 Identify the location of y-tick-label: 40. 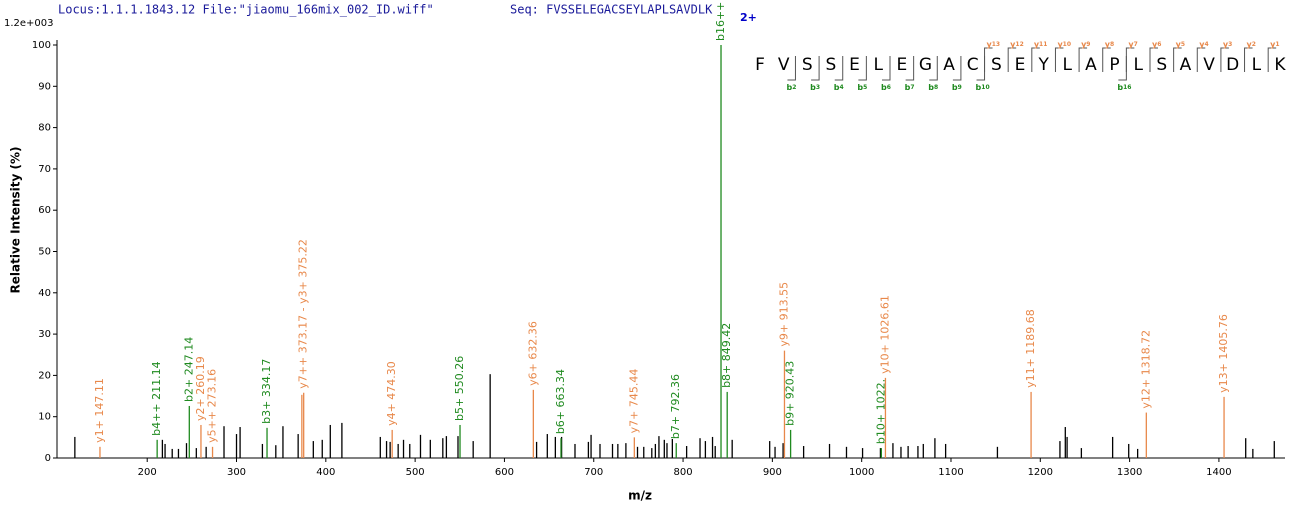
(44, 293).